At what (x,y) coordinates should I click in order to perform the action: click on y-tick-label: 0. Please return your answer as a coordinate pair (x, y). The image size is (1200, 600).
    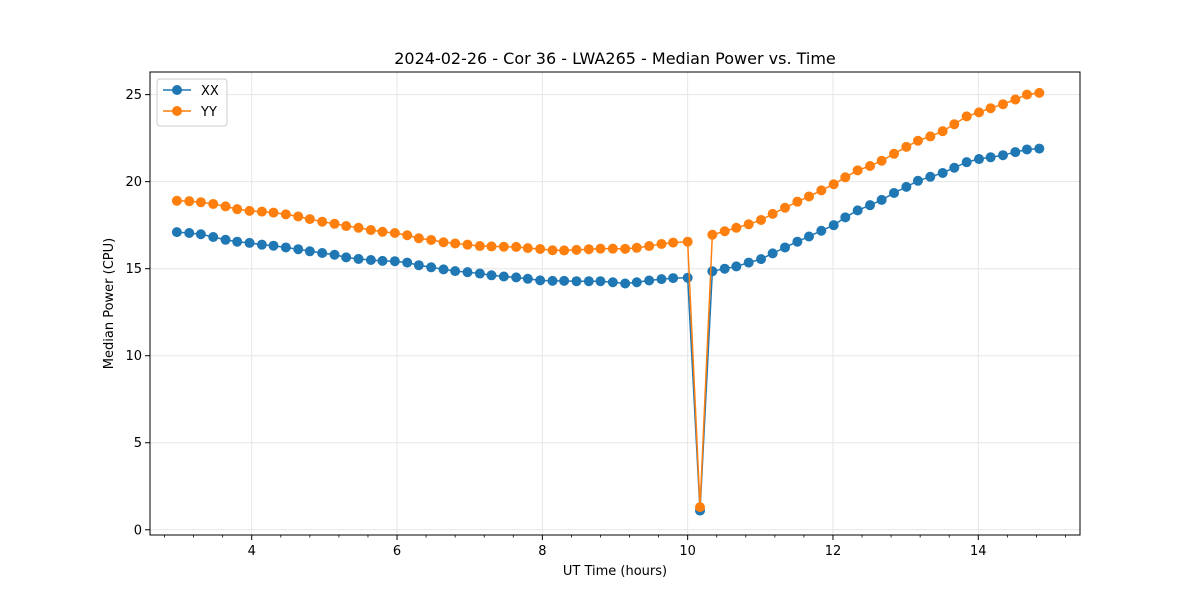
    Looking at the image, I should click on (138, 530).